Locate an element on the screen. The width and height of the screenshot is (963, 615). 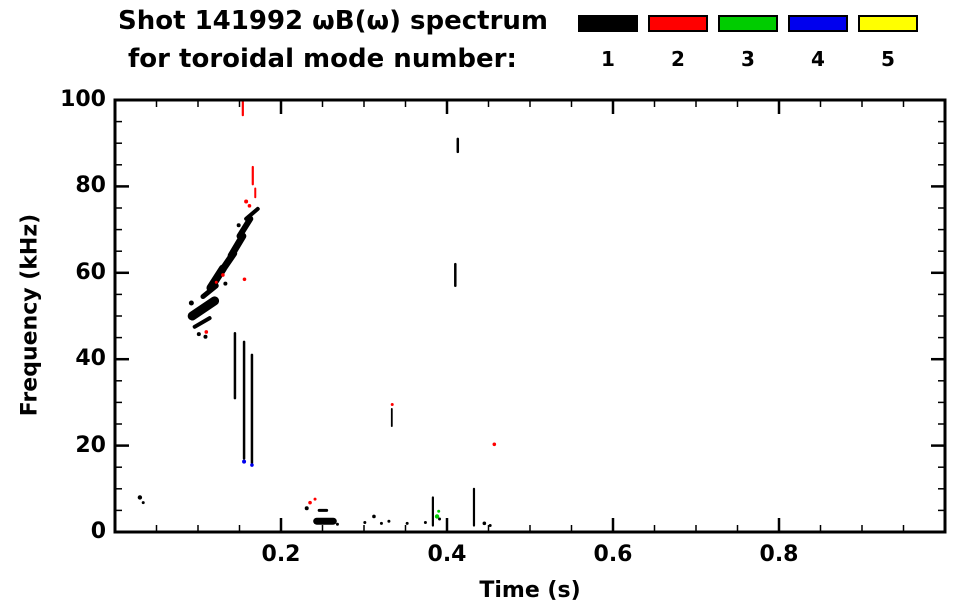
y-tick-label-20: 20 is located at coordinates (90, 445).